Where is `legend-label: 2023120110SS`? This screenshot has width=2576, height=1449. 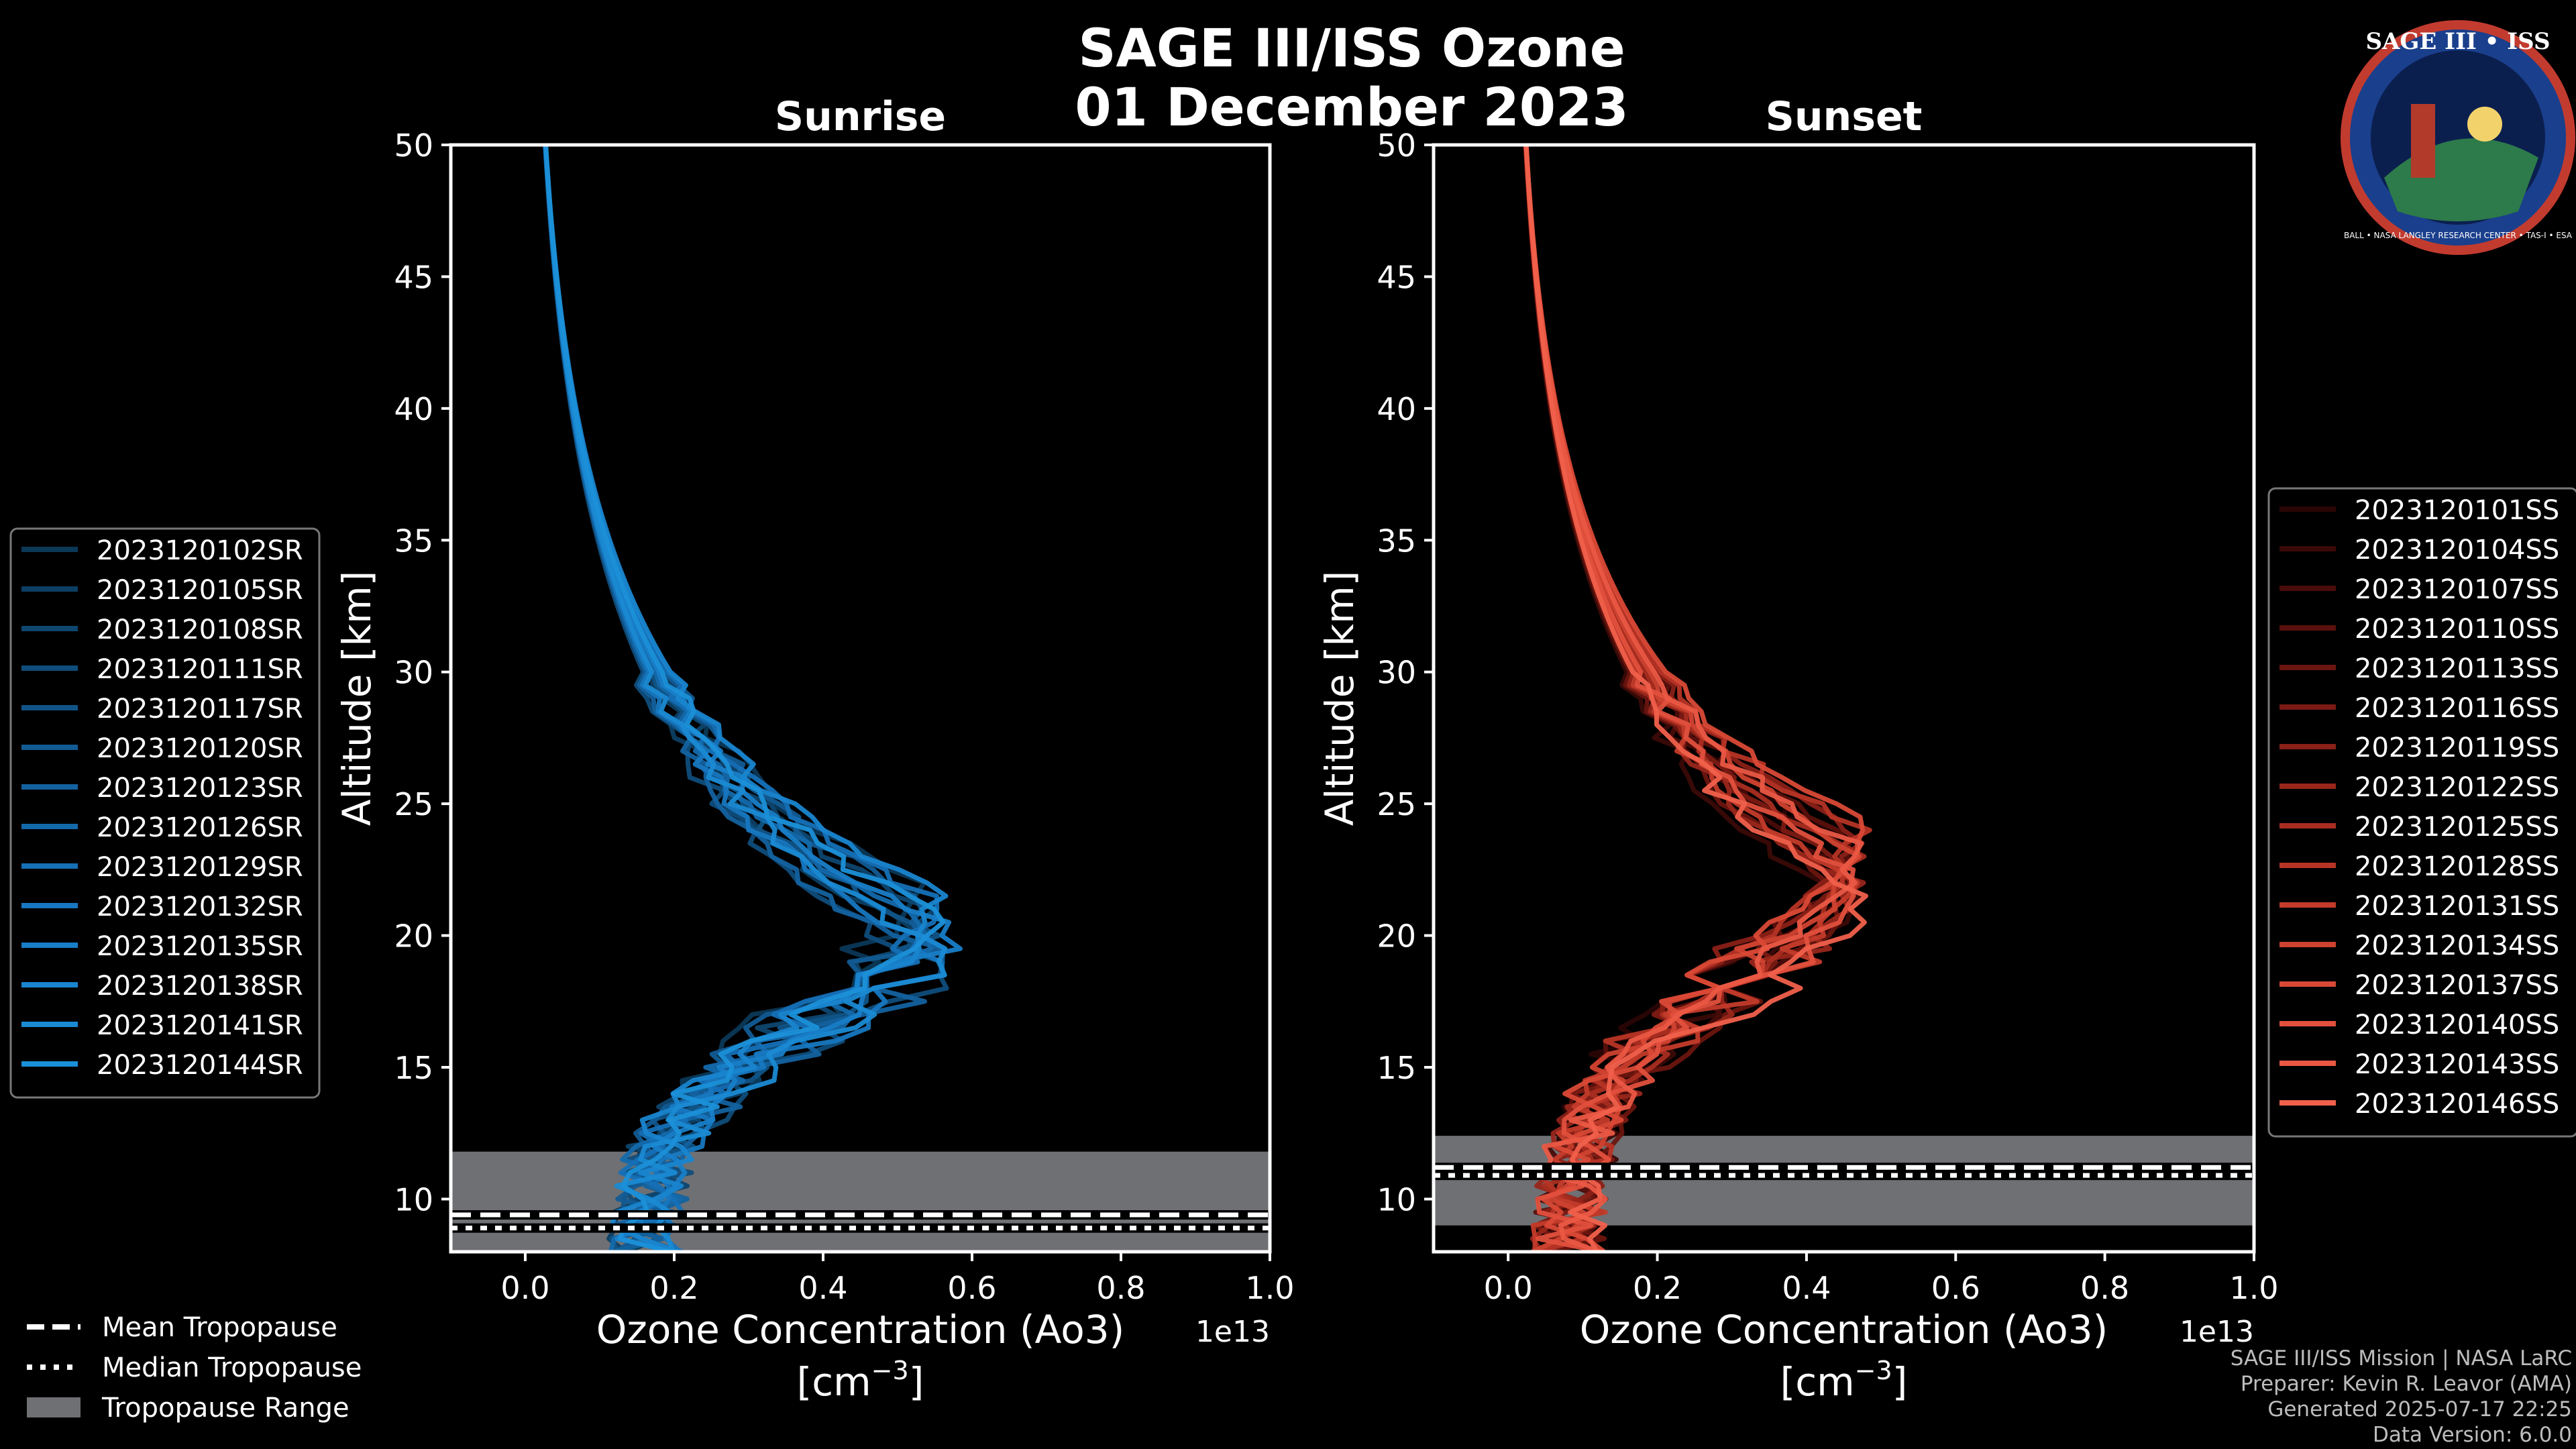 legend-label: 2023120110SS is located at coordinates (2457, 629).